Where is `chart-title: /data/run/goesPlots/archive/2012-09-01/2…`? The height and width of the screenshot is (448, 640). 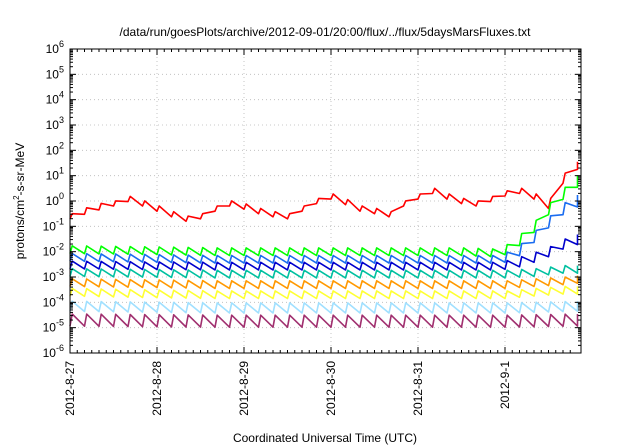 chart-title: /data/run/goesPlots/archive/2012-09-01/2… is located at coordinates (326, 32).